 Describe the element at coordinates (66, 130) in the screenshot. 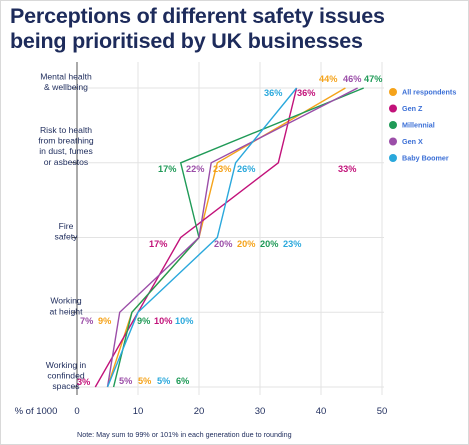

I see `category-label: Risk to health` at that location.